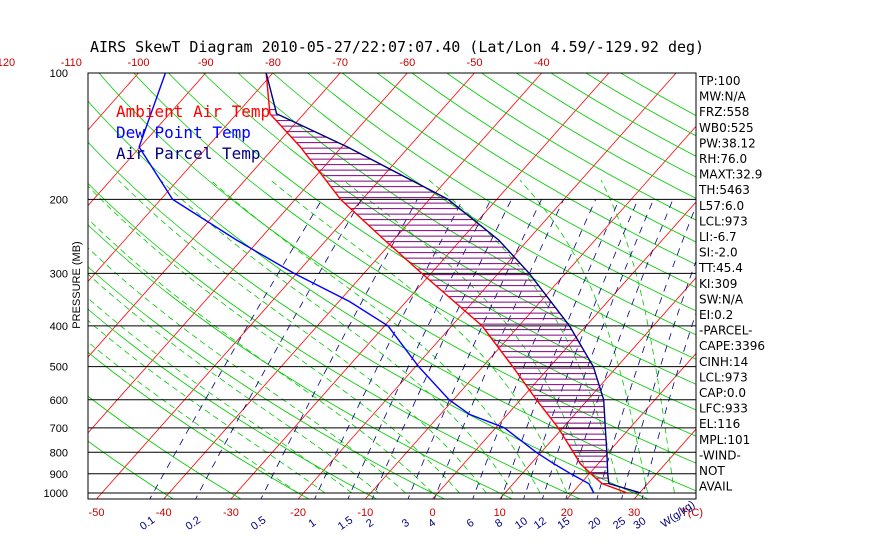  What do you see at coordinates (206, 63) in the screenshot?
I see `top-temp-tick-label: -90` at bounding box center [206, 63].